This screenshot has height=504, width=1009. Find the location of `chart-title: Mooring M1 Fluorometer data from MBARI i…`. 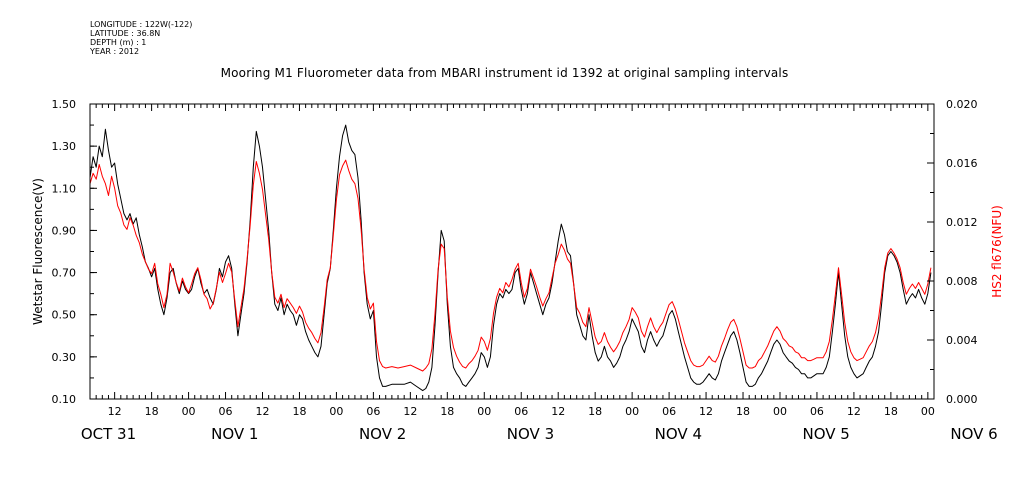

chart-title: Mooring M1 Fluorometer data from MBARI i… is located at coordinates (504, 73).